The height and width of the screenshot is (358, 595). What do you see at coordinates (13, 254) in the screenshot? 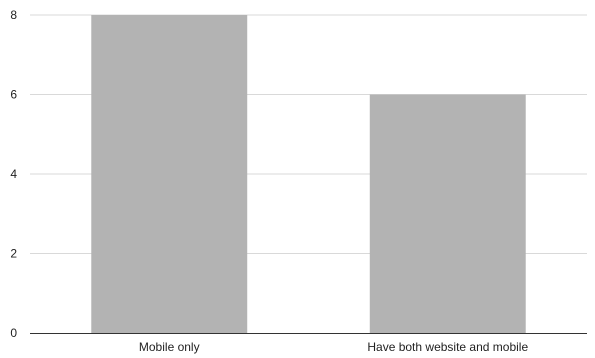
I see `y-tick-label-2: 2` at bounding box center [13, 254].